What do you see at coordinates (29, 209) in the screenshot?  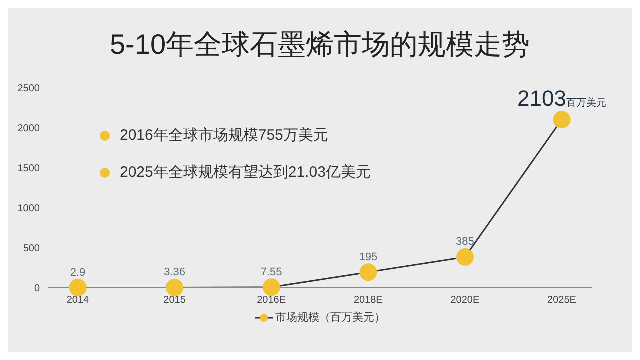 I see `y-tick-label: 1000` at bounding box center [29, 209].